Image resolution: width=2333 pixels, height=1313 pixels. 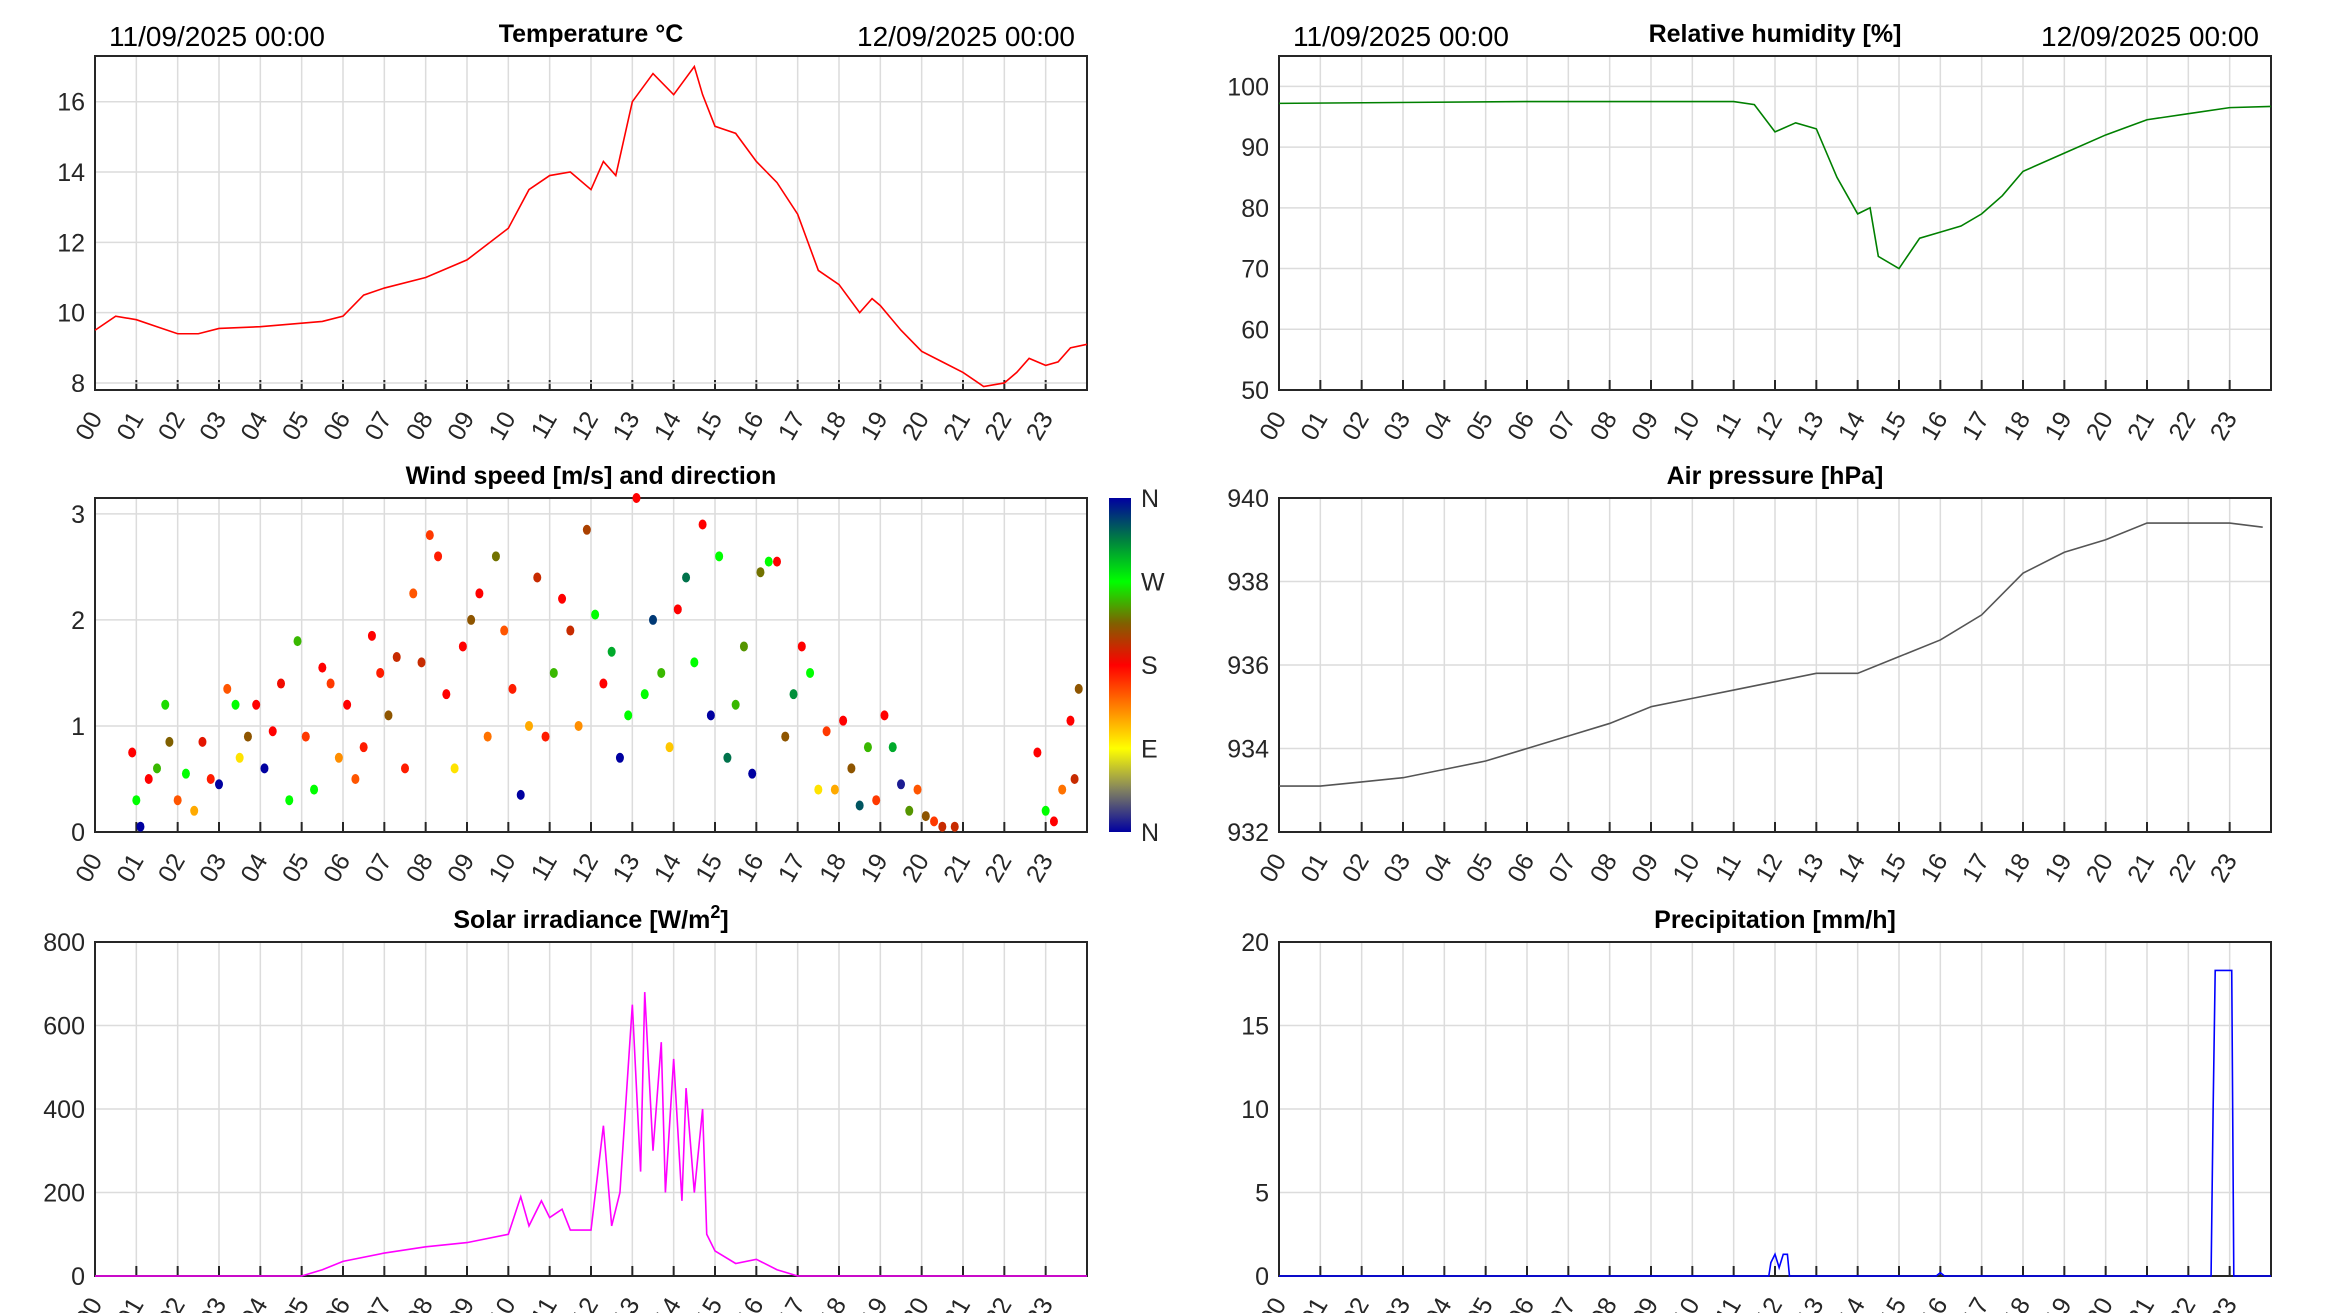 I want to click on chart-title: Temperature °C, so click(x=591, y=34).